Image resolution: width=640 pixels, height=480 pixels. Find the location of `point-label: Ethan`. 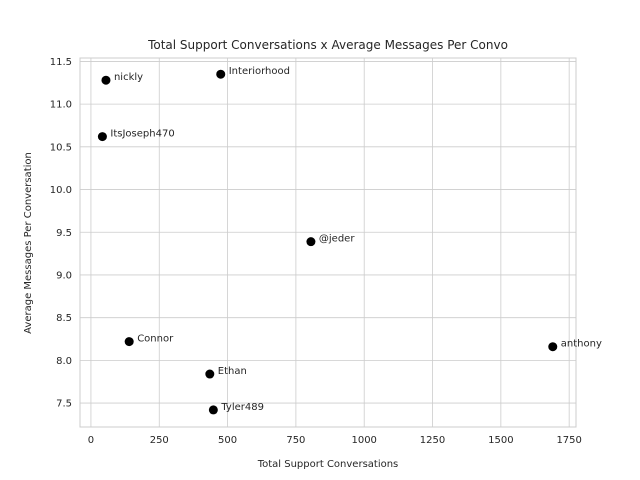

point-label: Ethan is located at coordinates (232, 371).